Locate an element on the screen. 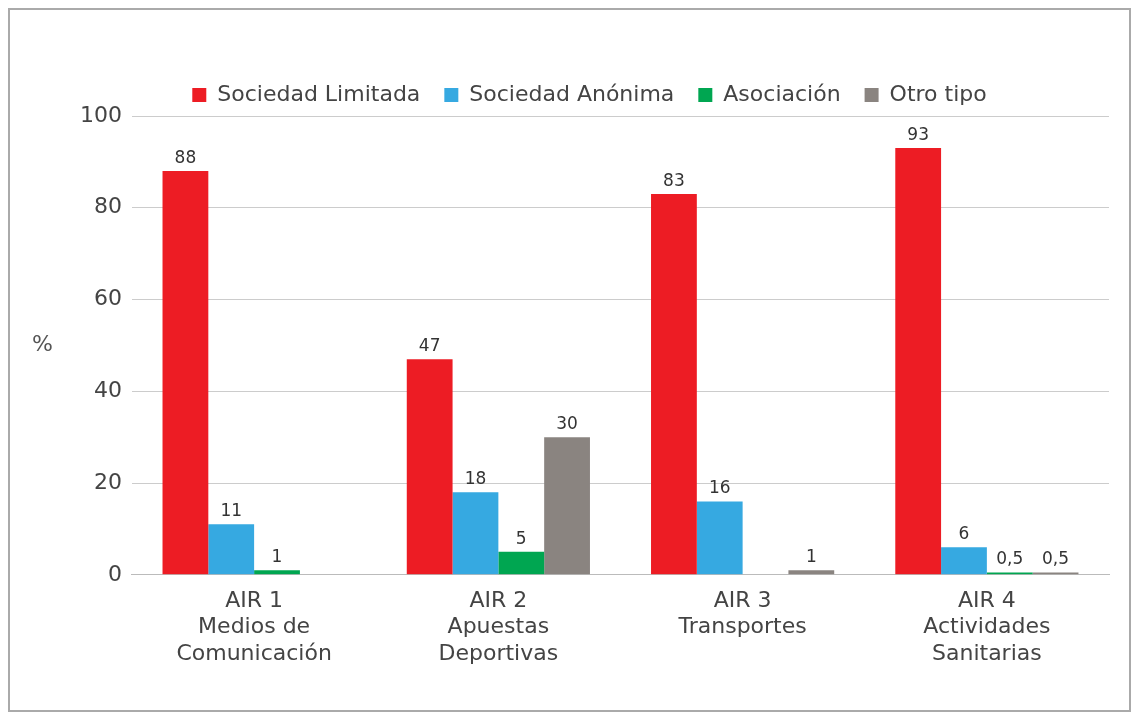 The height and width of the screenshot is (724, 1143). y-tick-label: 60 is located at coordinates (107, 298).